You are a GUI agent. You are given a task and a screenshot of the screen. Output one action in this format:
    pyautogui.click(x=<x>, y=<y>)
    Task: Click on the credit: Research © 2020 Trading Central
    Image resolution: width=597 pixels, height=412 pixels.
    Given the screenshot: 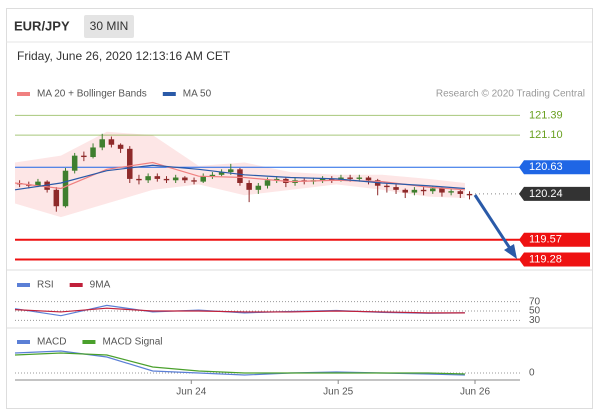 What is the action you would take?
    pyautogui.click(x=510, y=94)
    